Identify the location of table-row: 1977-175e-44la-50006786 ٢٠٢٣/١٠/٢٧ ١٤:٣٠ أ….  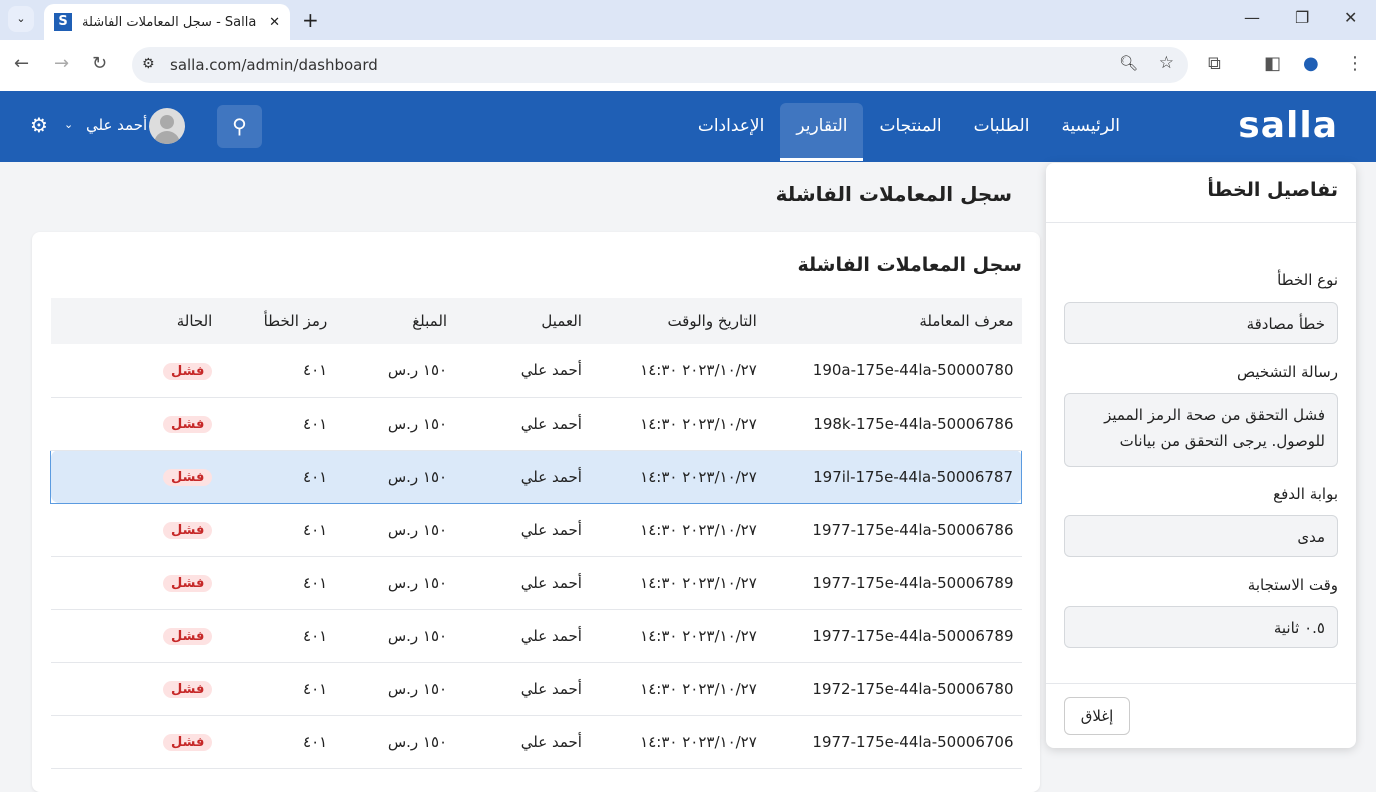
(536, 530).